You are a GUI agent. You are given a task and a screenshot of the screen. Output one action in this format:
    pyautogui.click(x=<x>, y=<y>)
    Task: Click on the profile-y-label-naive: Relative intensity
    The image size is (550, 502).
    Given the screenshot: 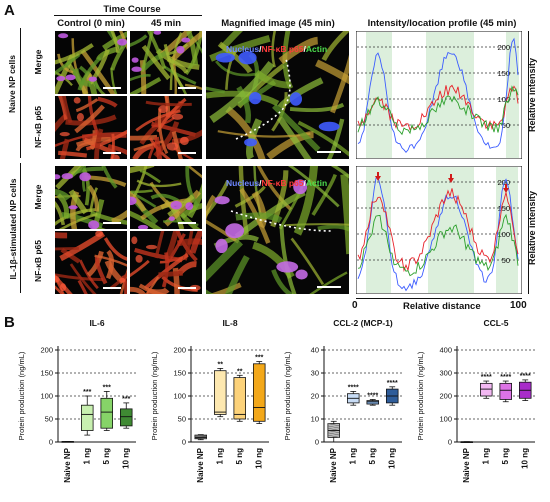 What is the action you would take?
    pyautogui.click(x=532, y=95)
    